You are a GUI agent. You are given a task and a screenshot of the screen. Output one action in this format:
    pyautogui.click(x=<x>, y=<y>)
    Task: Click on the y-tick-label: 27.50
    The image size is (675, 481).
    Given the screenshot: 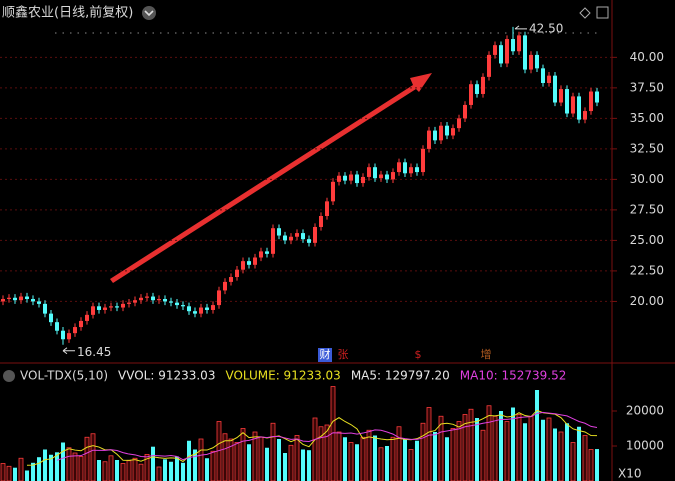 What is the action you would take?
    pyautogui.click(x=647, y=209)
    